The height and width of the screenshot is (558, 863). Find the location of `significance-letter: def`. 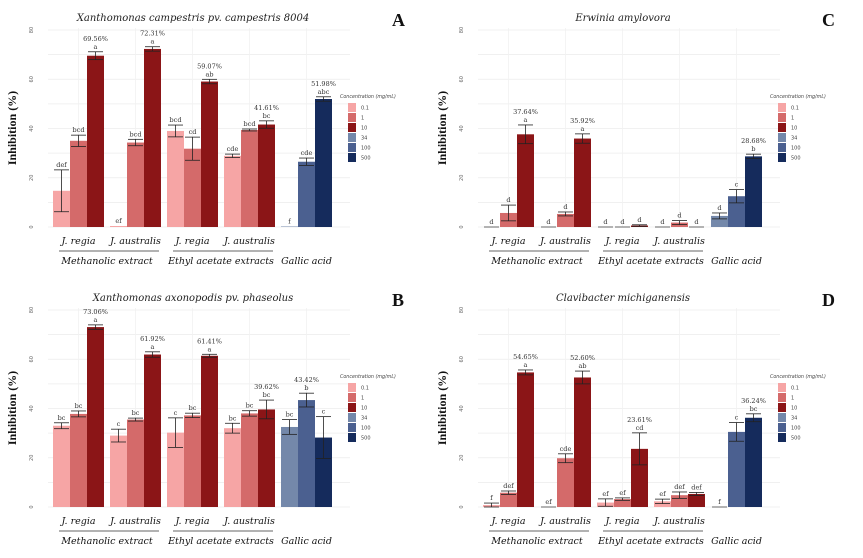

significance-letter: def is located at coordinates (696, 487).